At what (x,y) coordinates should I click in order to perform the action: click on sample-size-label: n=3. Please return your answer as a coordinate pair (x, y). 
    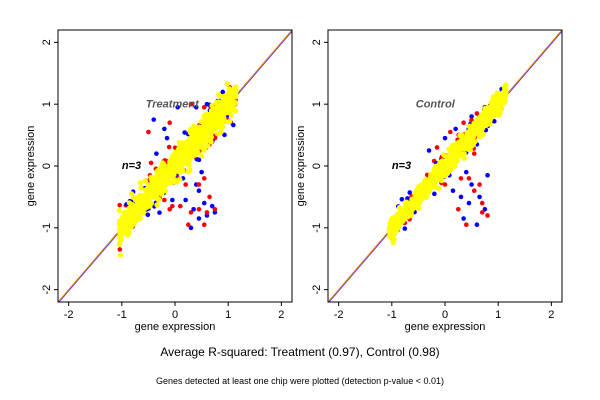
    Looking at the image, I should click on (131, 166).